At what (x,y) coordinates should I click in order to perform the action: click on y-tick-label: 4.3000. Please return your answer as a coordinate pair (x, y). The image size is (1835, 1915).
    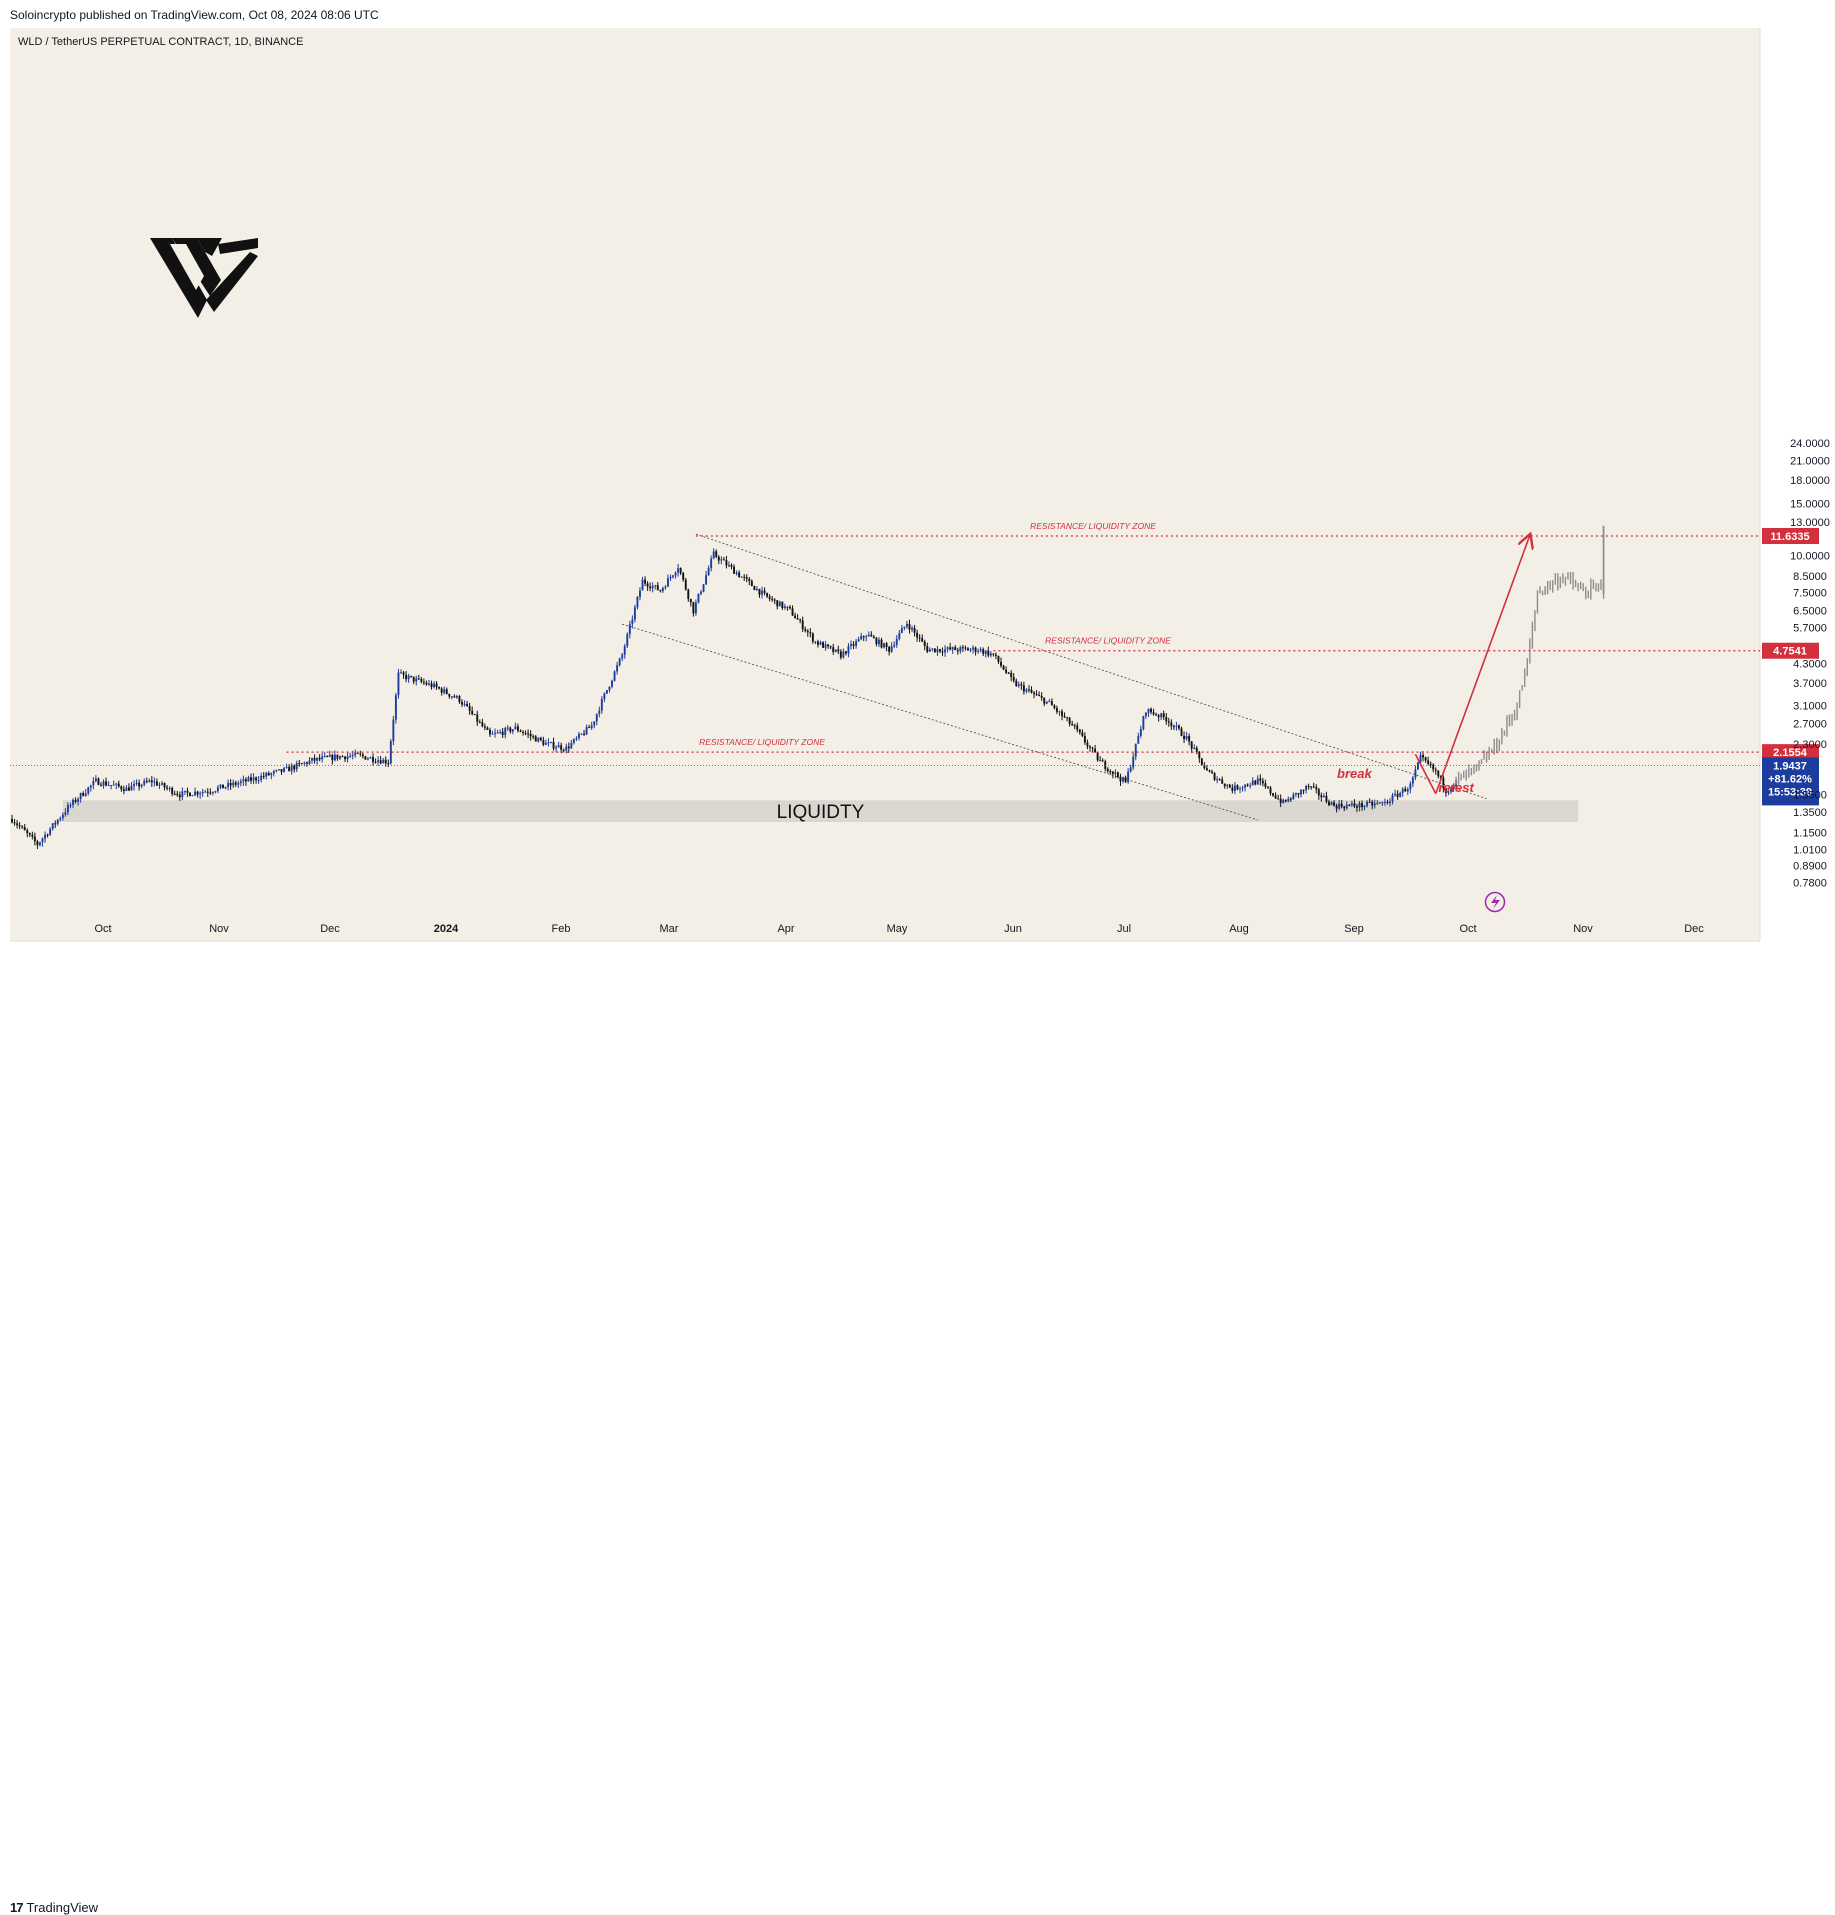
    Looking at the image, I should click on (1810, 665).